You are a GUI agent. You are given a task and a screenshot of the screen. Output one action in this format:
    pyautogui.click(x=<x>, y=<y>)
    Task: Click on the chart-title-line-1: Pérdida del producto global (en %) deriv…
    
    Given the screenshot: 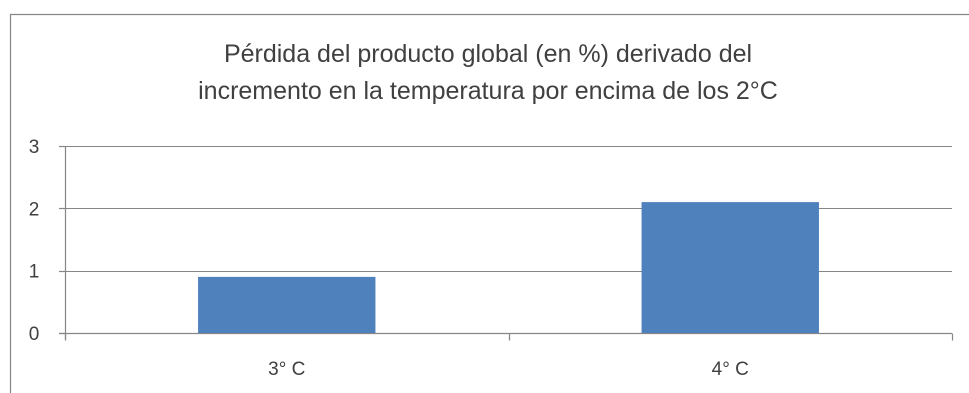 What is the action you would take?
    pyautogui.click(x=488, y=54)
    